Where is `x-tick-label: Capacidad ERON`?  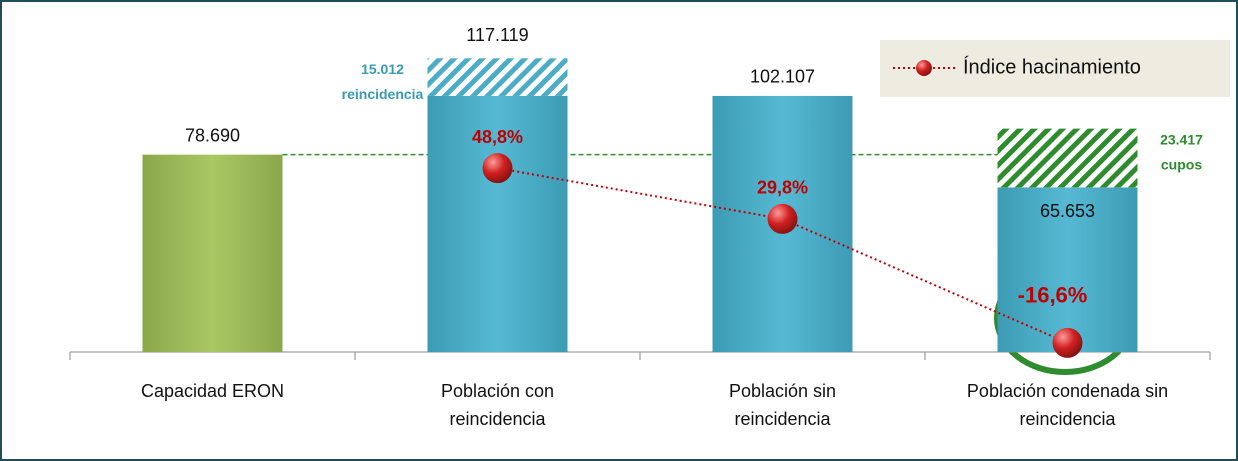 x-tick-label: Capacidad ERON is located at coordinates (212, 391).